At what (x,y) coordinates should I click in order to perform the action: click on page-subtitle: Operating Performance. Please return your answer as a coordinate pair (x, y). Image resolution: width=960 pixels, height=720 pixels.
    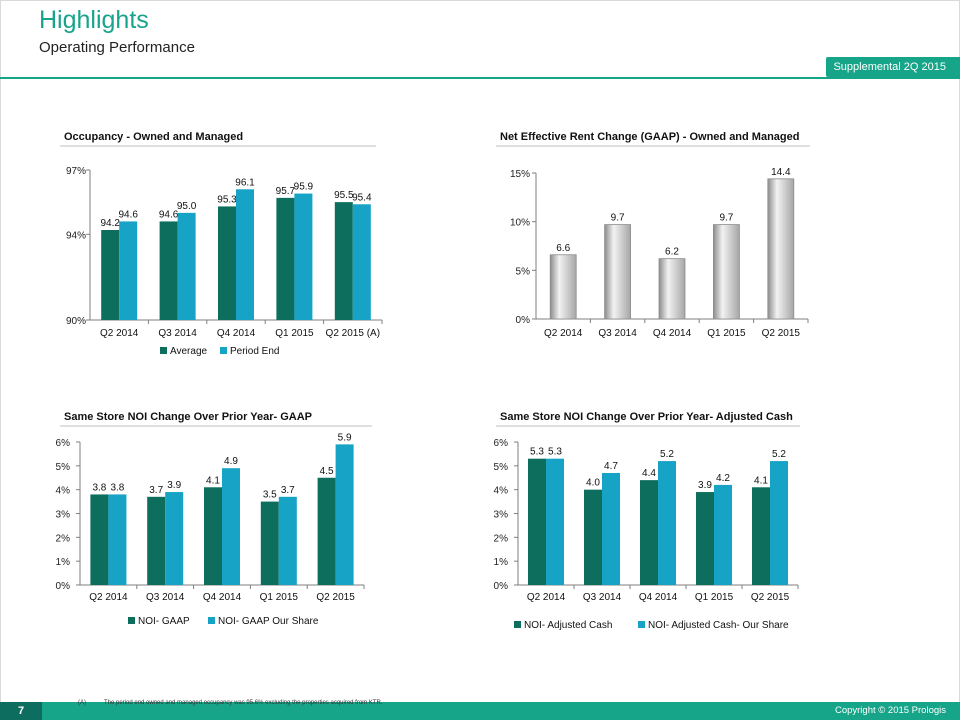
    Looking at the image, I should click on (117, 47).